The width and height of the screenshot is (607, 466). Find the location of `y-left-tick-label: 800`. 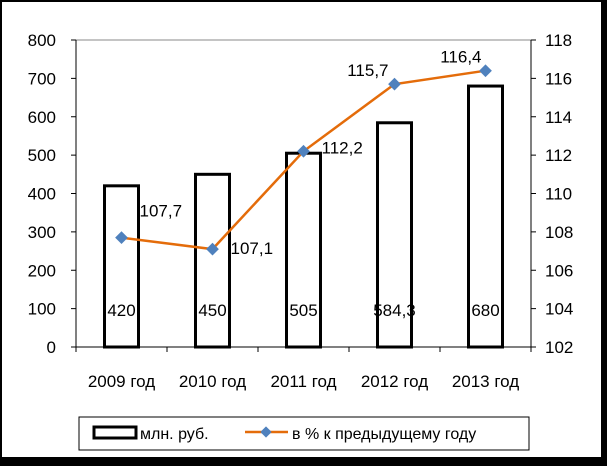

y-left-tick-label: 800 is located at coordinates (42, 40).